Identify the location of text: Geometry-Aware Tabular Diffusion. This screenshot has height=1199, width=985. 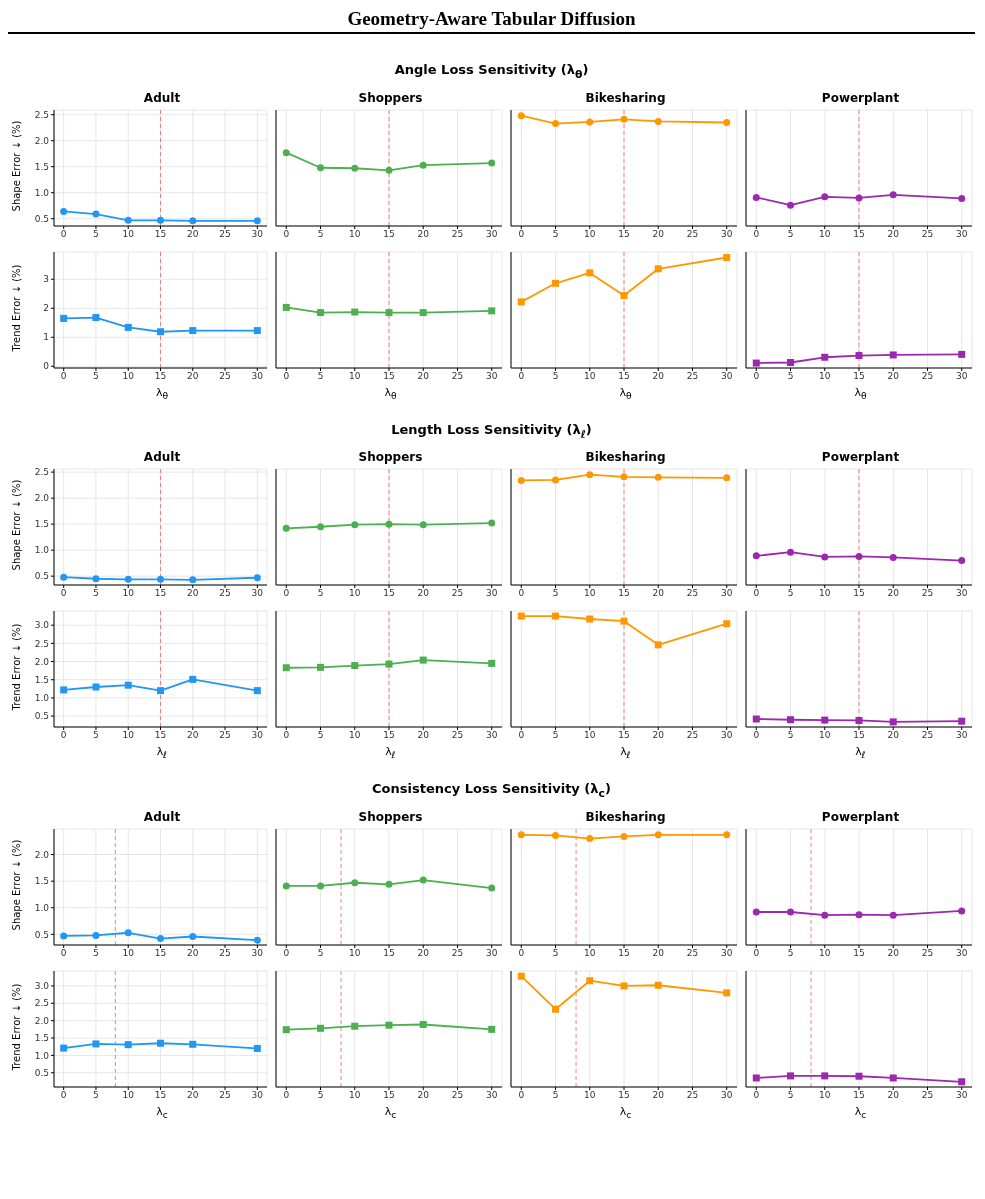
(491, 18).